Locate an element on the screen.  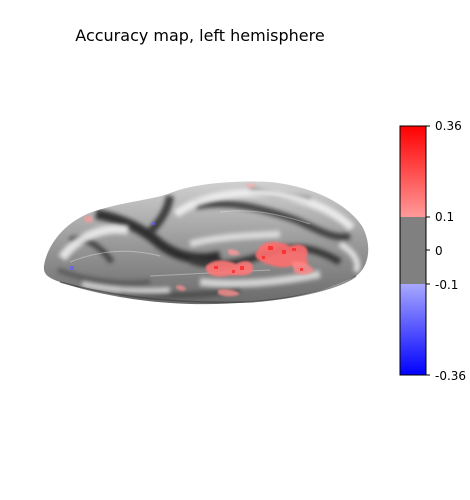
colorbar-tick-label-zero: 0 is located at coordinates (439, 251).